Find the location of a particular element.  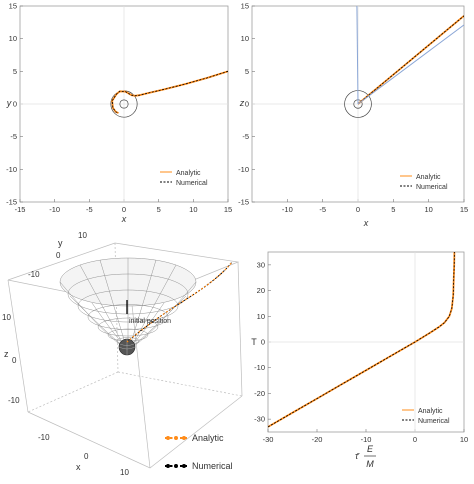

3d-ztick: 10 is located at coordinates (6, 317).